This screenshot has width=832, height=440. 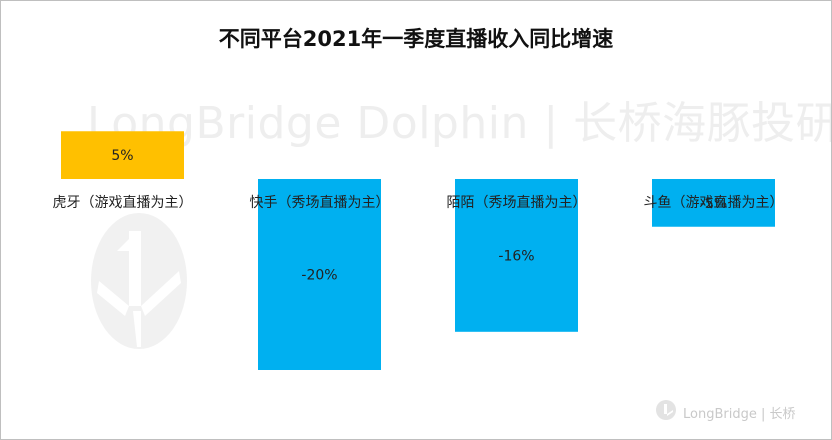 What do you see at coordinates (517, 202) in the screenshot?
I see `category-label-3: 陌陌（秀场直播为主）` at bounding box center [517, 202].